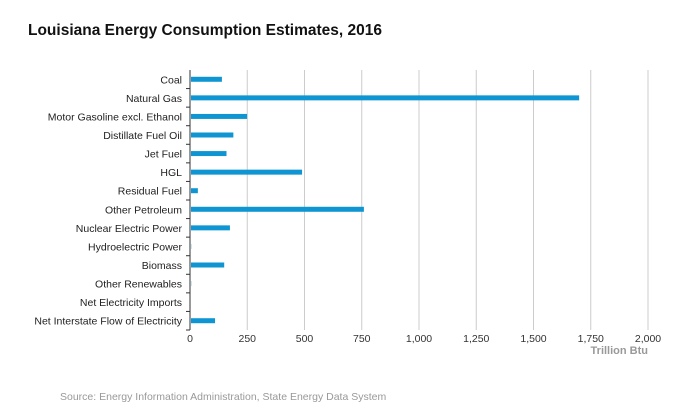 This screenshot has width=688, height=410. What do you see at coordinates (648, 339) in the screenshot?
I see `x-tick-label: 2,000` at bounding box center [648, 339].